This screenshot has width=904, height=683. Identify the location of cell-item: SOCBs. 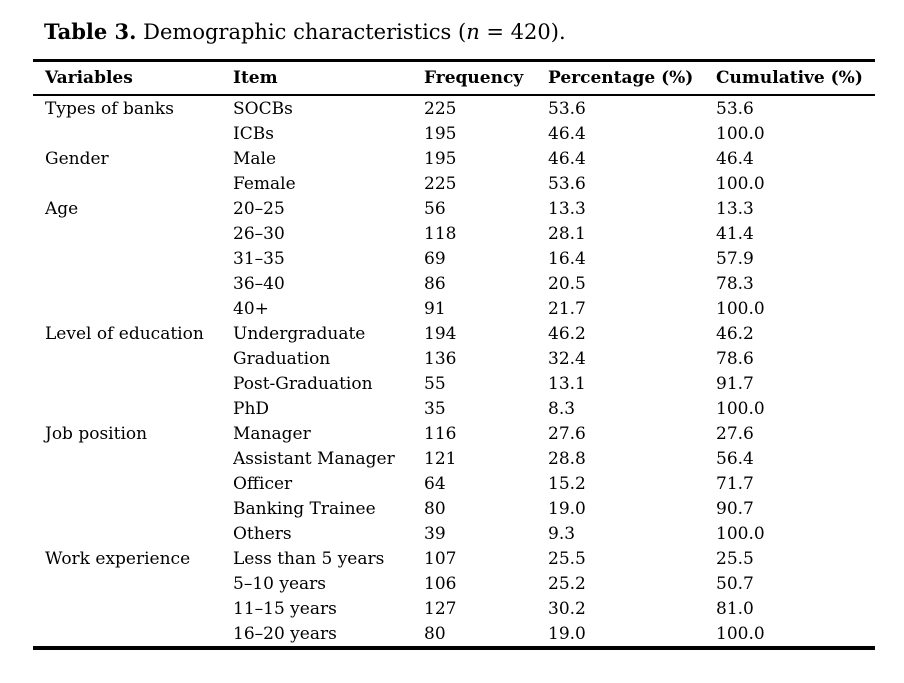
(263, 108).